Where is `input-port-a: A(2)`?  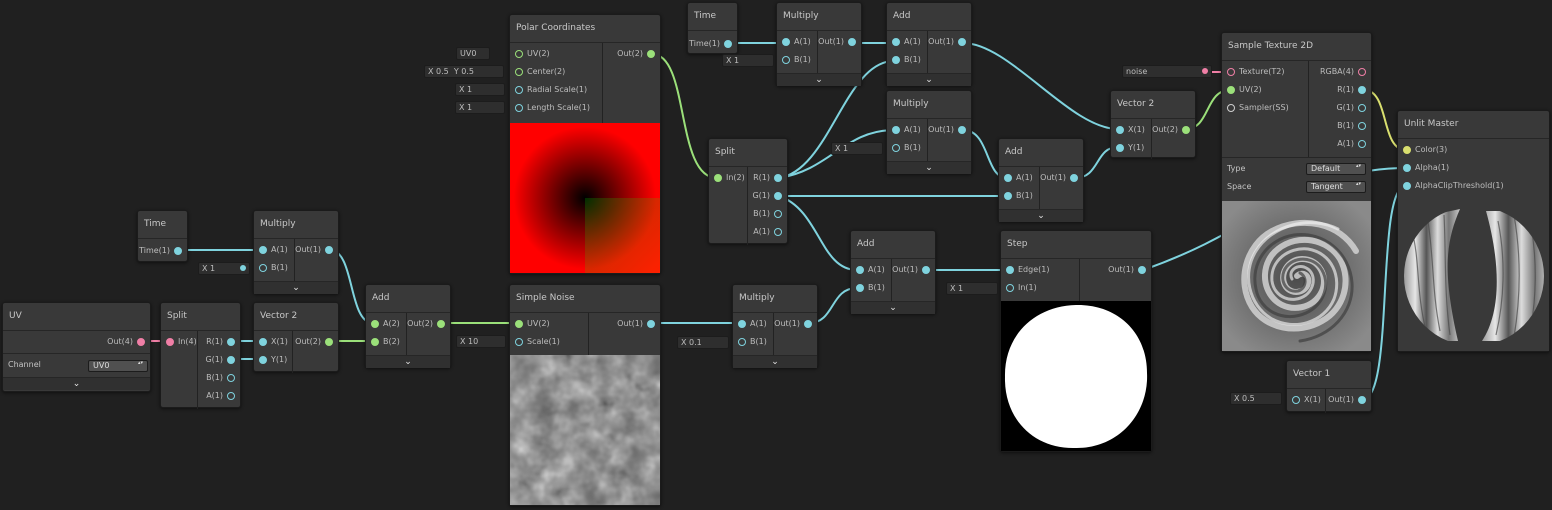
input-port-a: A(2) is located at coordinates (383, 324).